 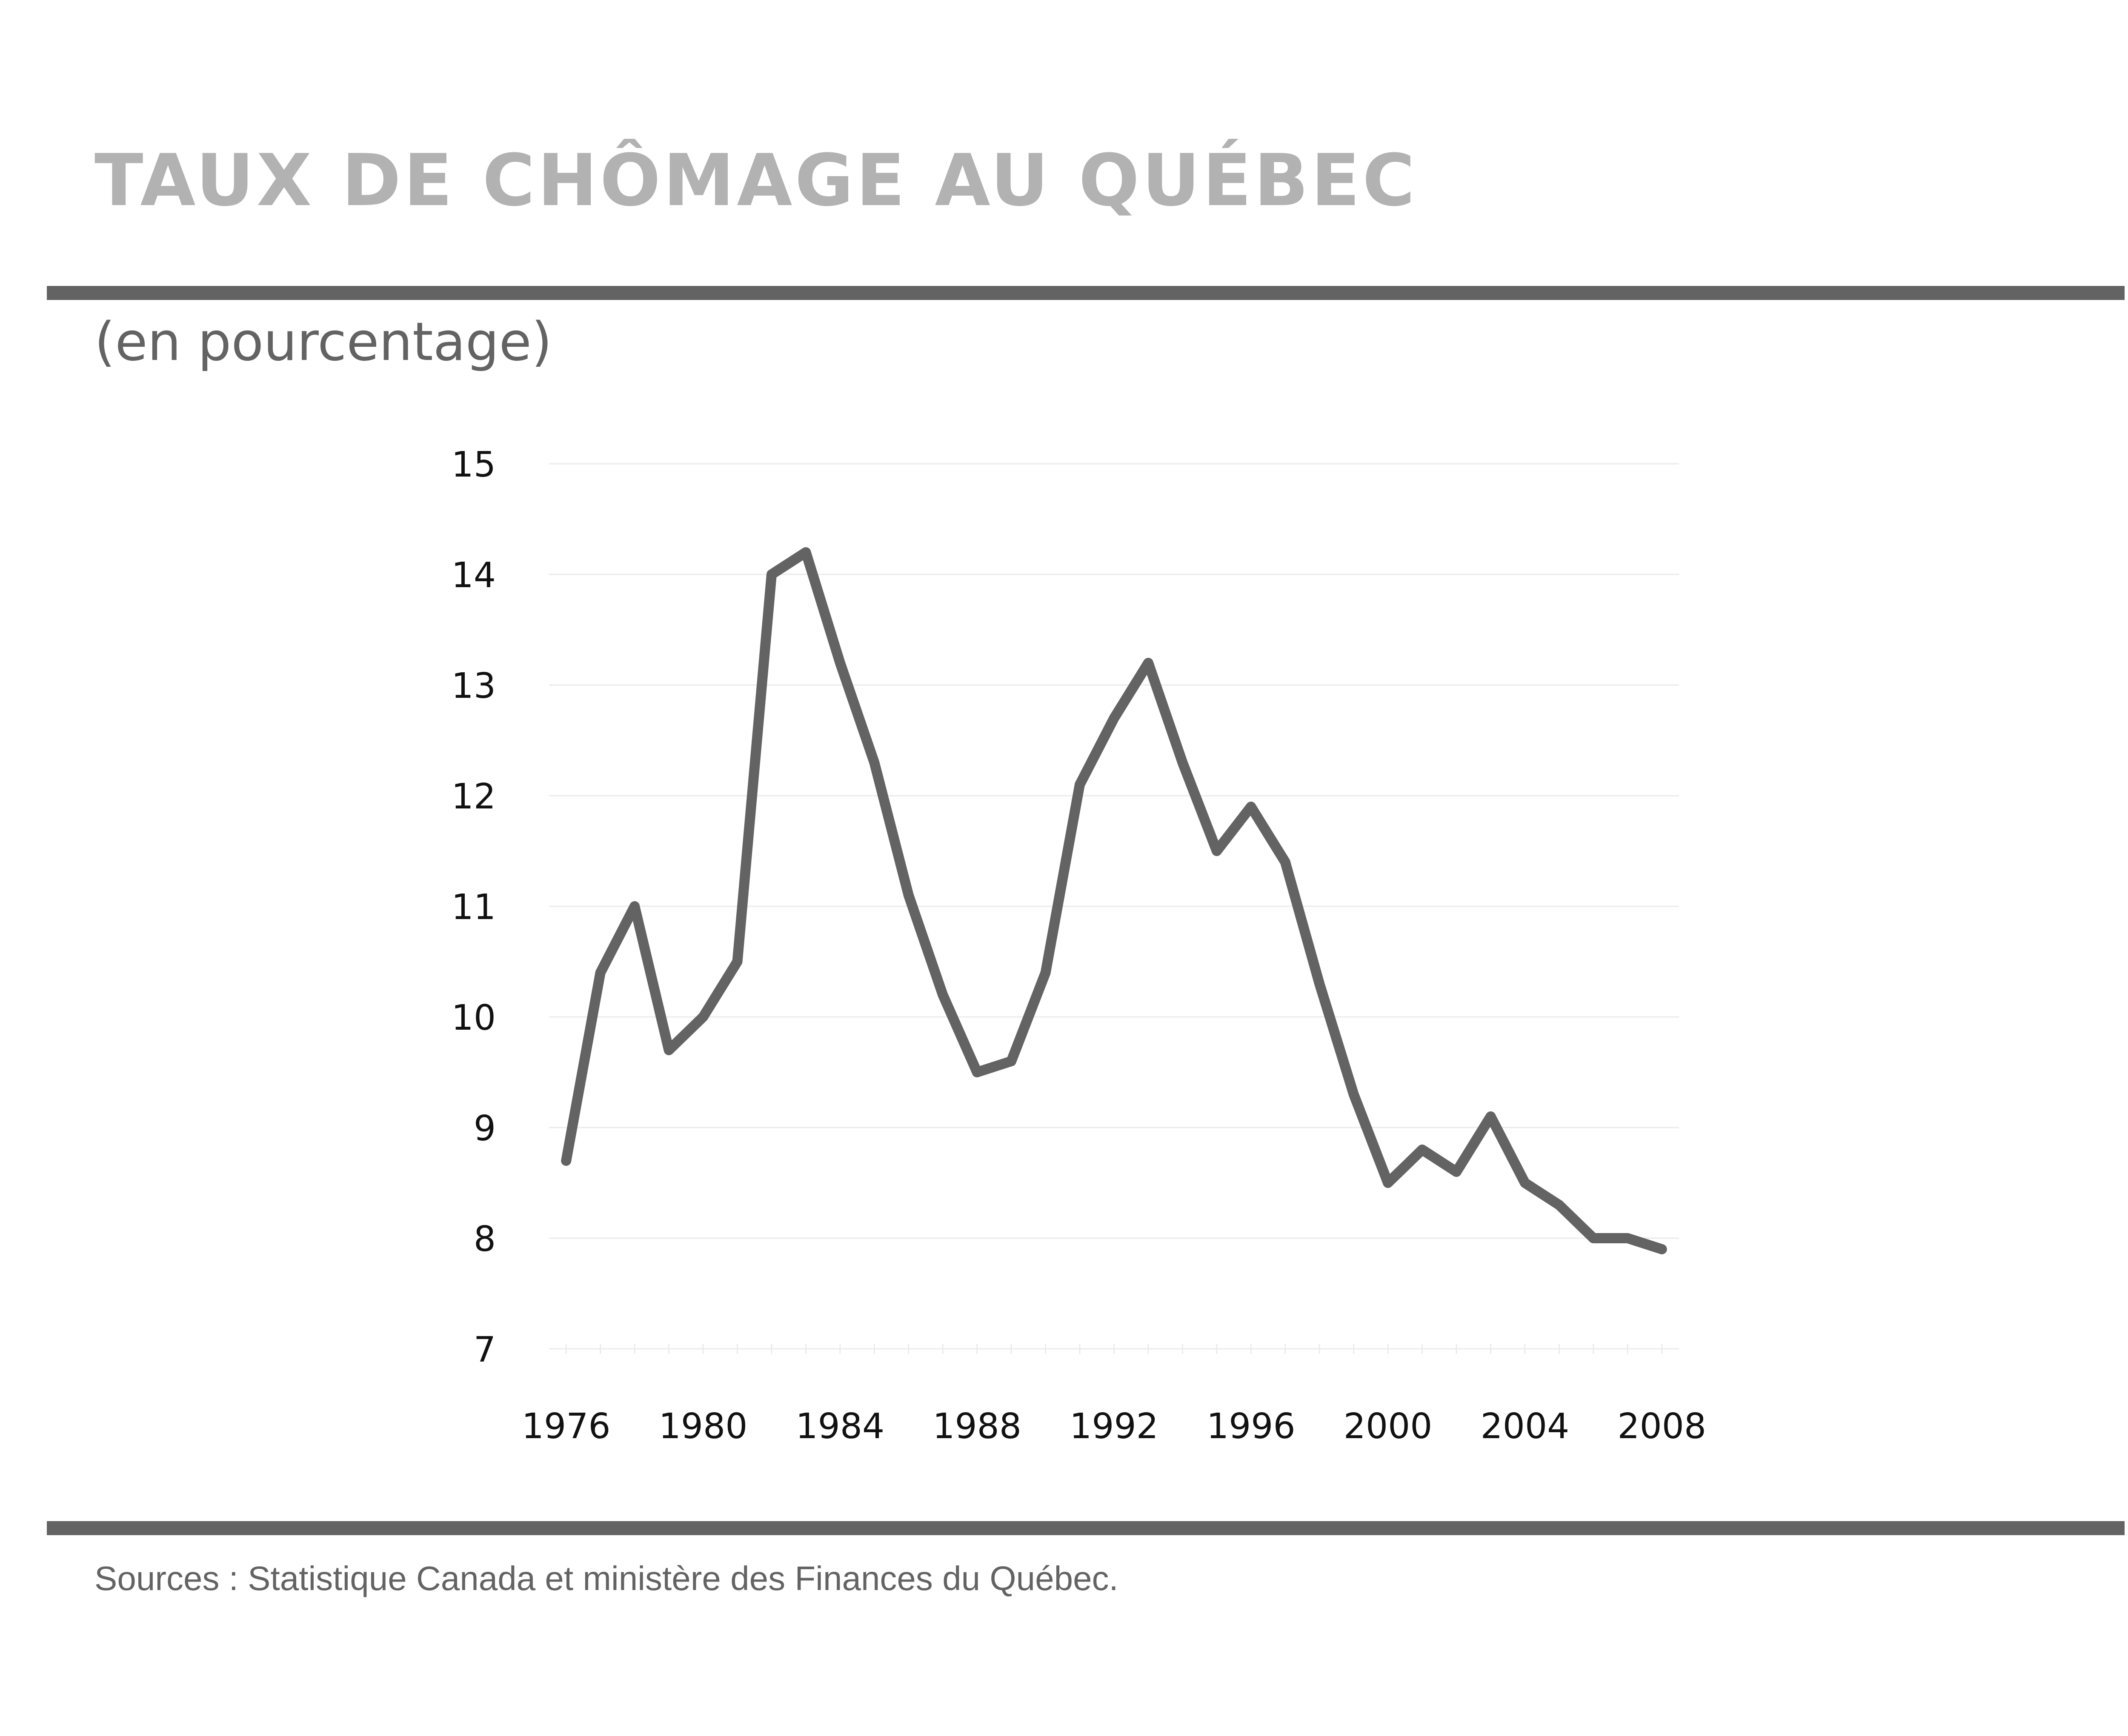 I want to click on x-tick-label: 1984, so click(x=840, y=1426).